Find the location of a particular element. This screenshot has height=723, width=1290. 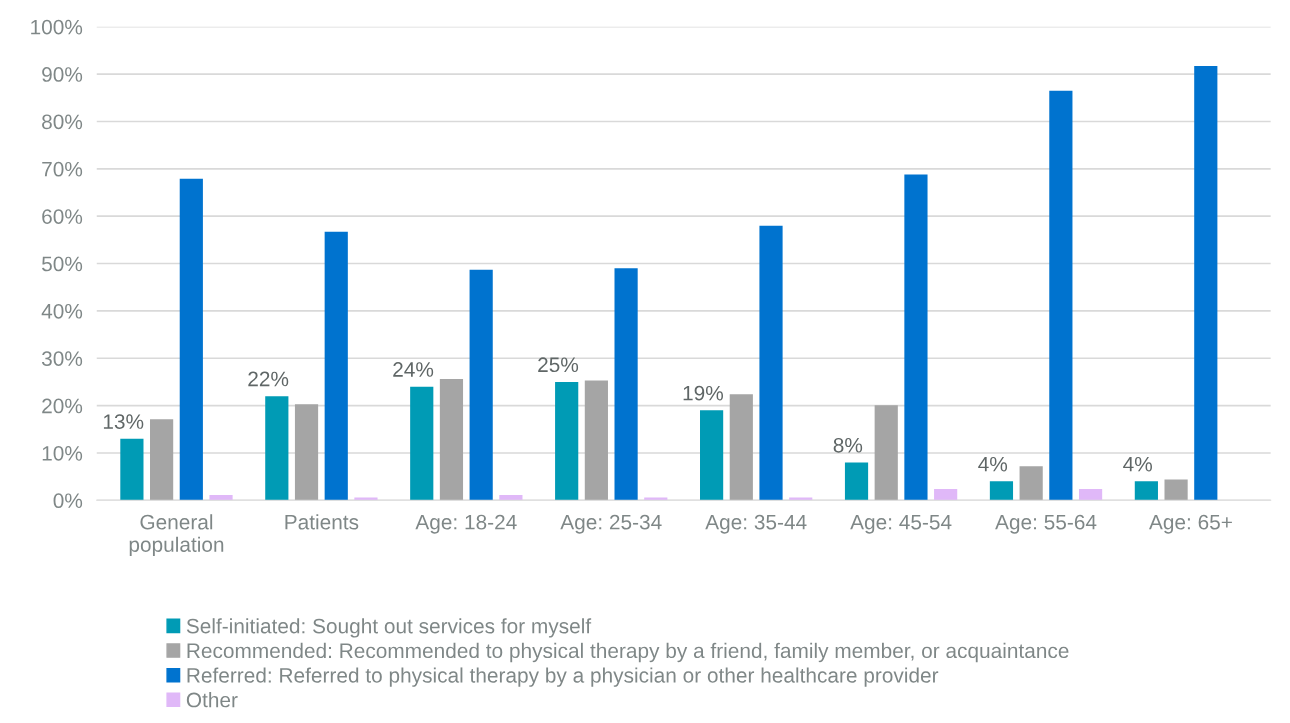

data-label: 13% is located at coordinates (123, 421).